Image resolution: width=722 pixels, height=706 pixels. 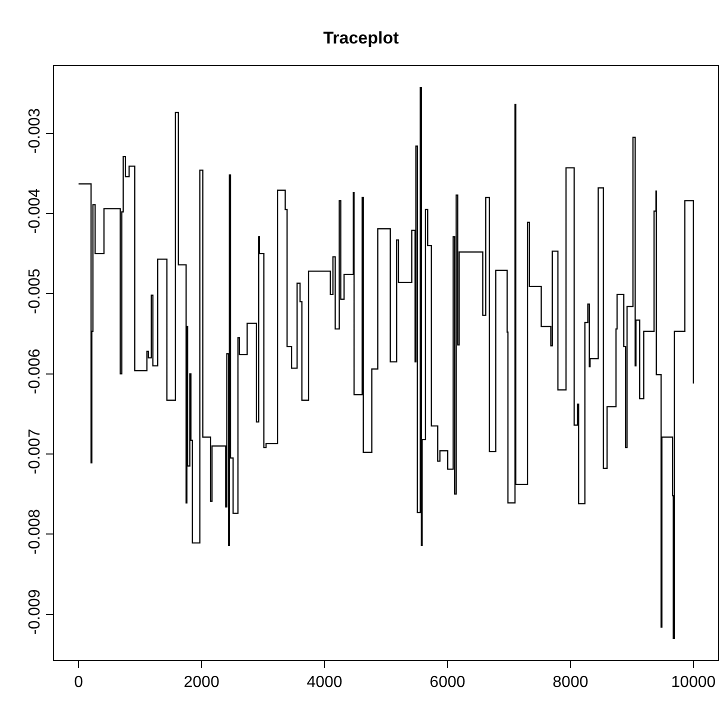 What do you see at coordinates (35, 612) in the screenshot?
I see `y-tick-label: -0.009` at bounding box center [35, 612].